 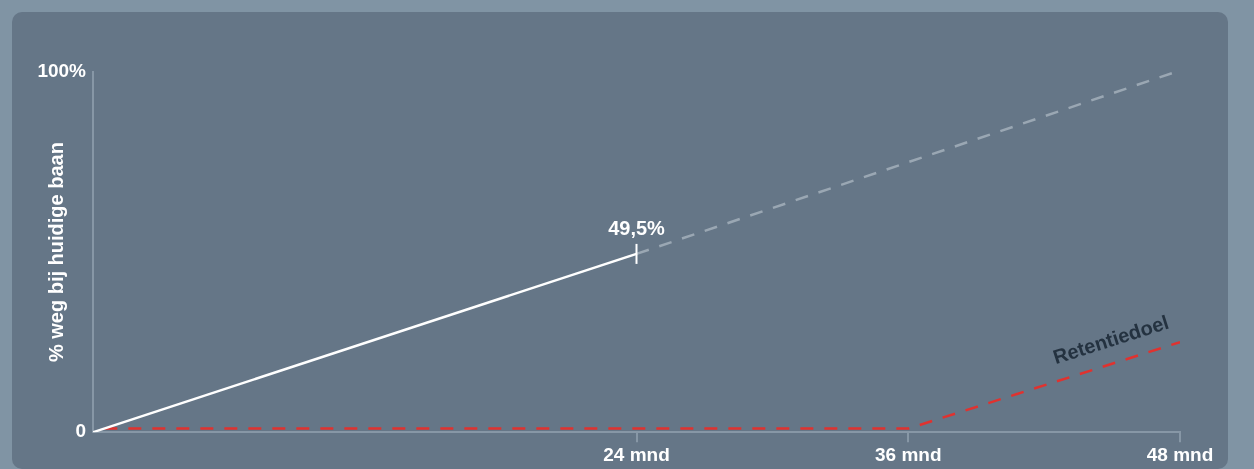 I want to click on y-axis-title: % weg bij huidige baan, so click(x=55, y=252).